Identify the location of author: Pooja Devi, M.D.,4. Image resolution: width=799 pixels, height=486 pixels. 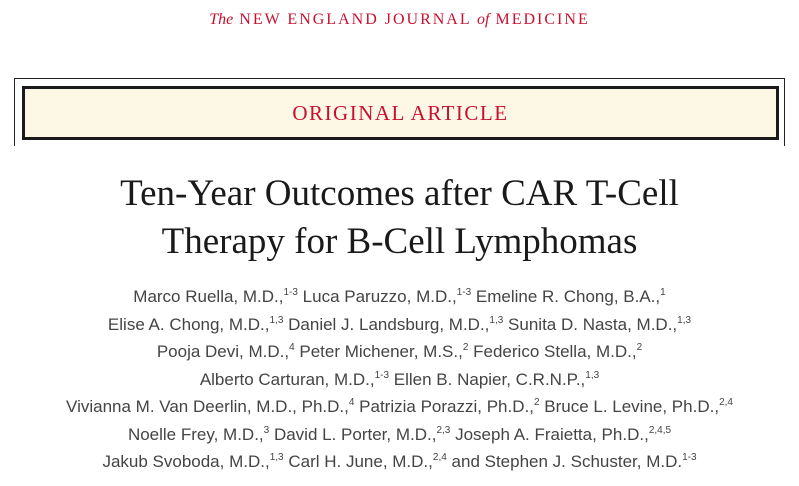
(226, 351).